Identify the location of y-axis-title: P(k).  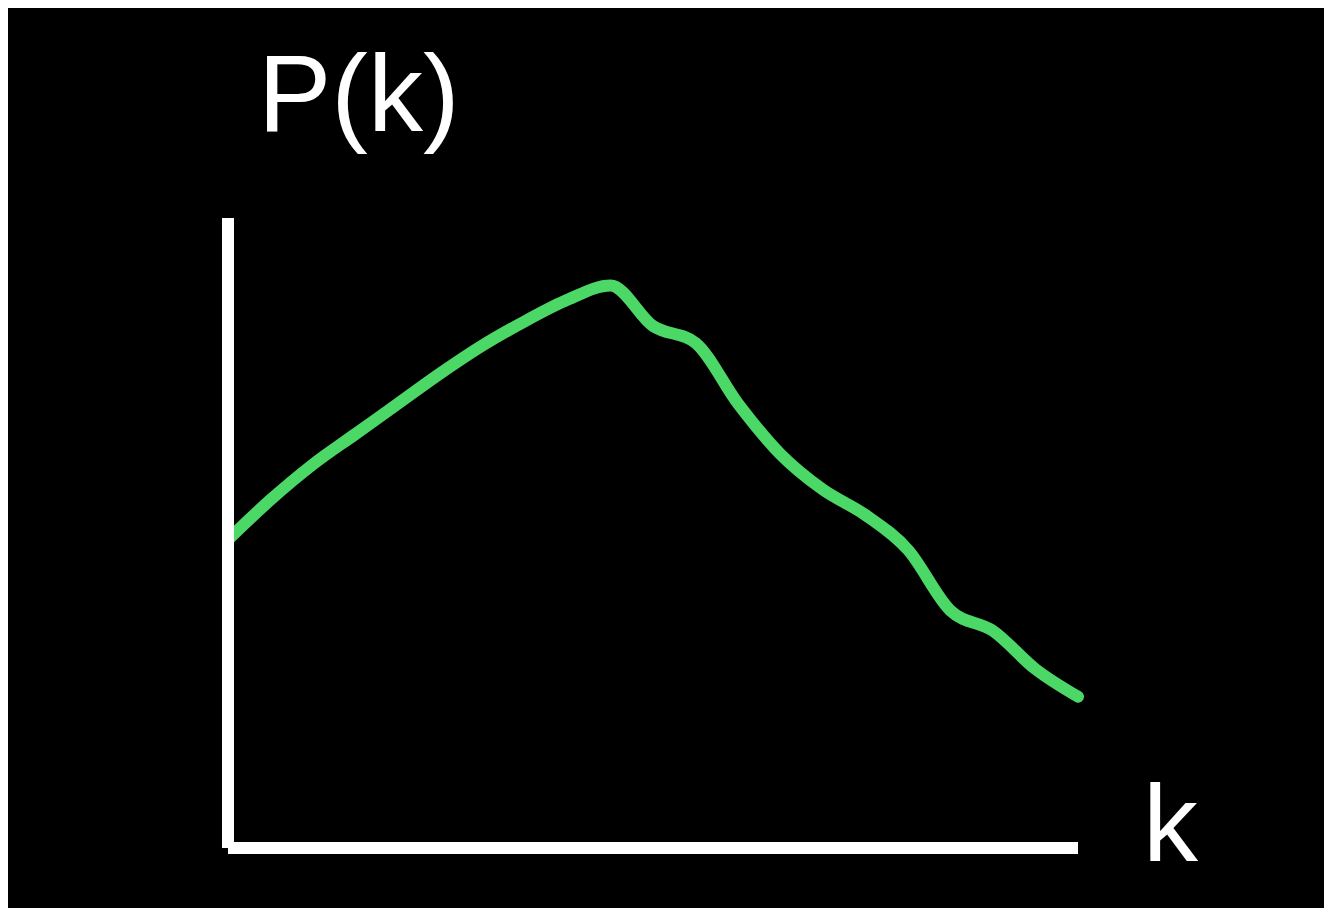
(359, 92).